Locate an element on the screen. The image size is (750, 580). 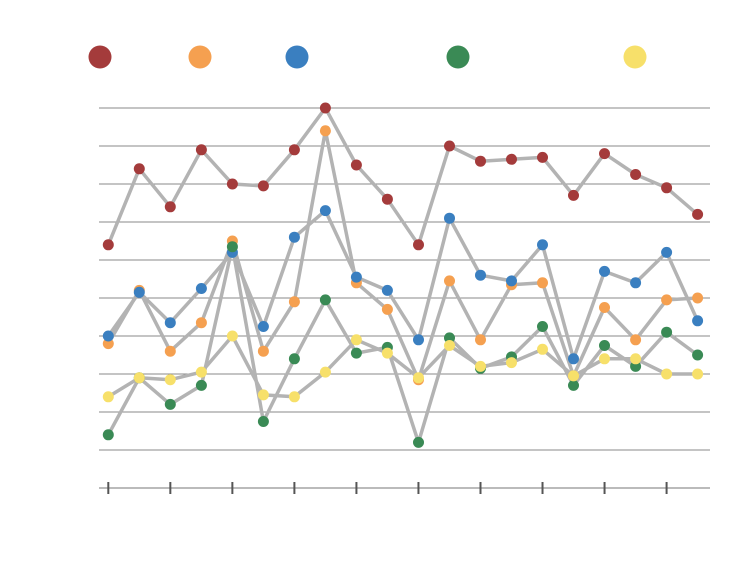
legend is located at coordinates (367, 57).